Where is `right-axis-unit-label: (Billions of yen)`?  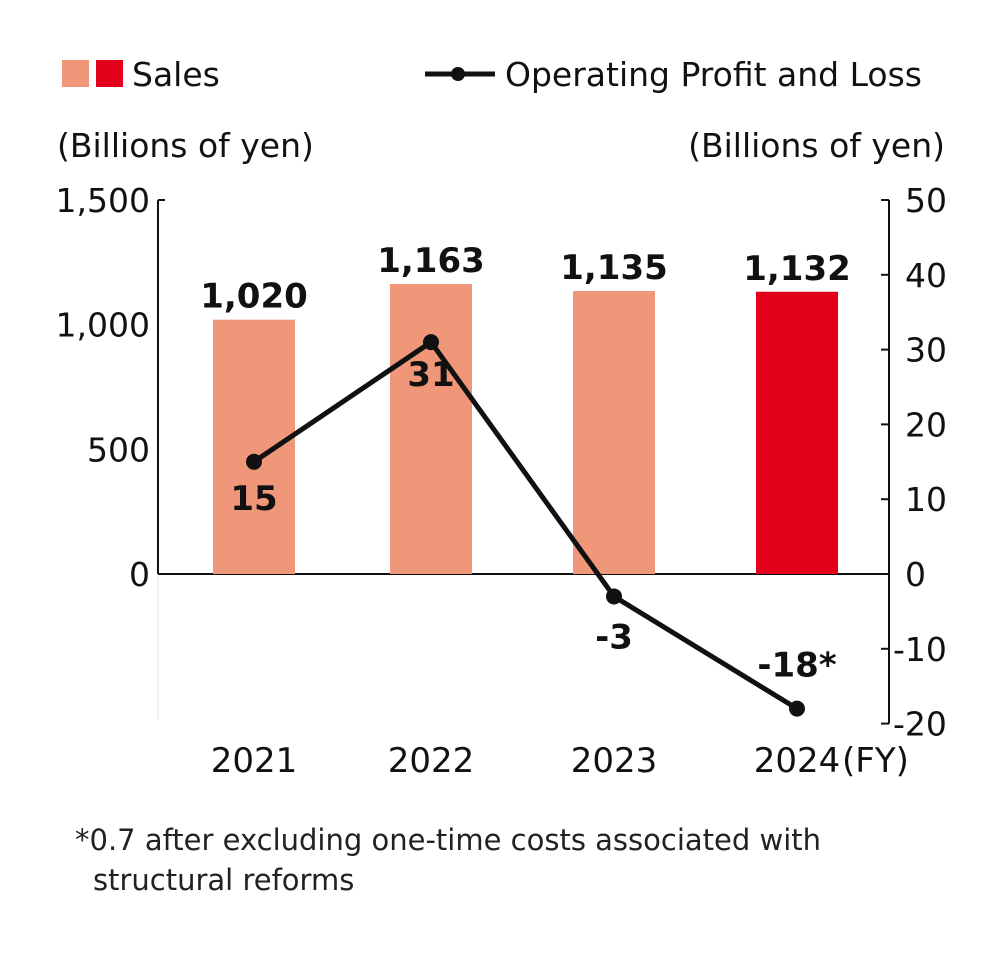
right-axis-unit-label: (Billions of yen) is located at coordinates (816, 145).